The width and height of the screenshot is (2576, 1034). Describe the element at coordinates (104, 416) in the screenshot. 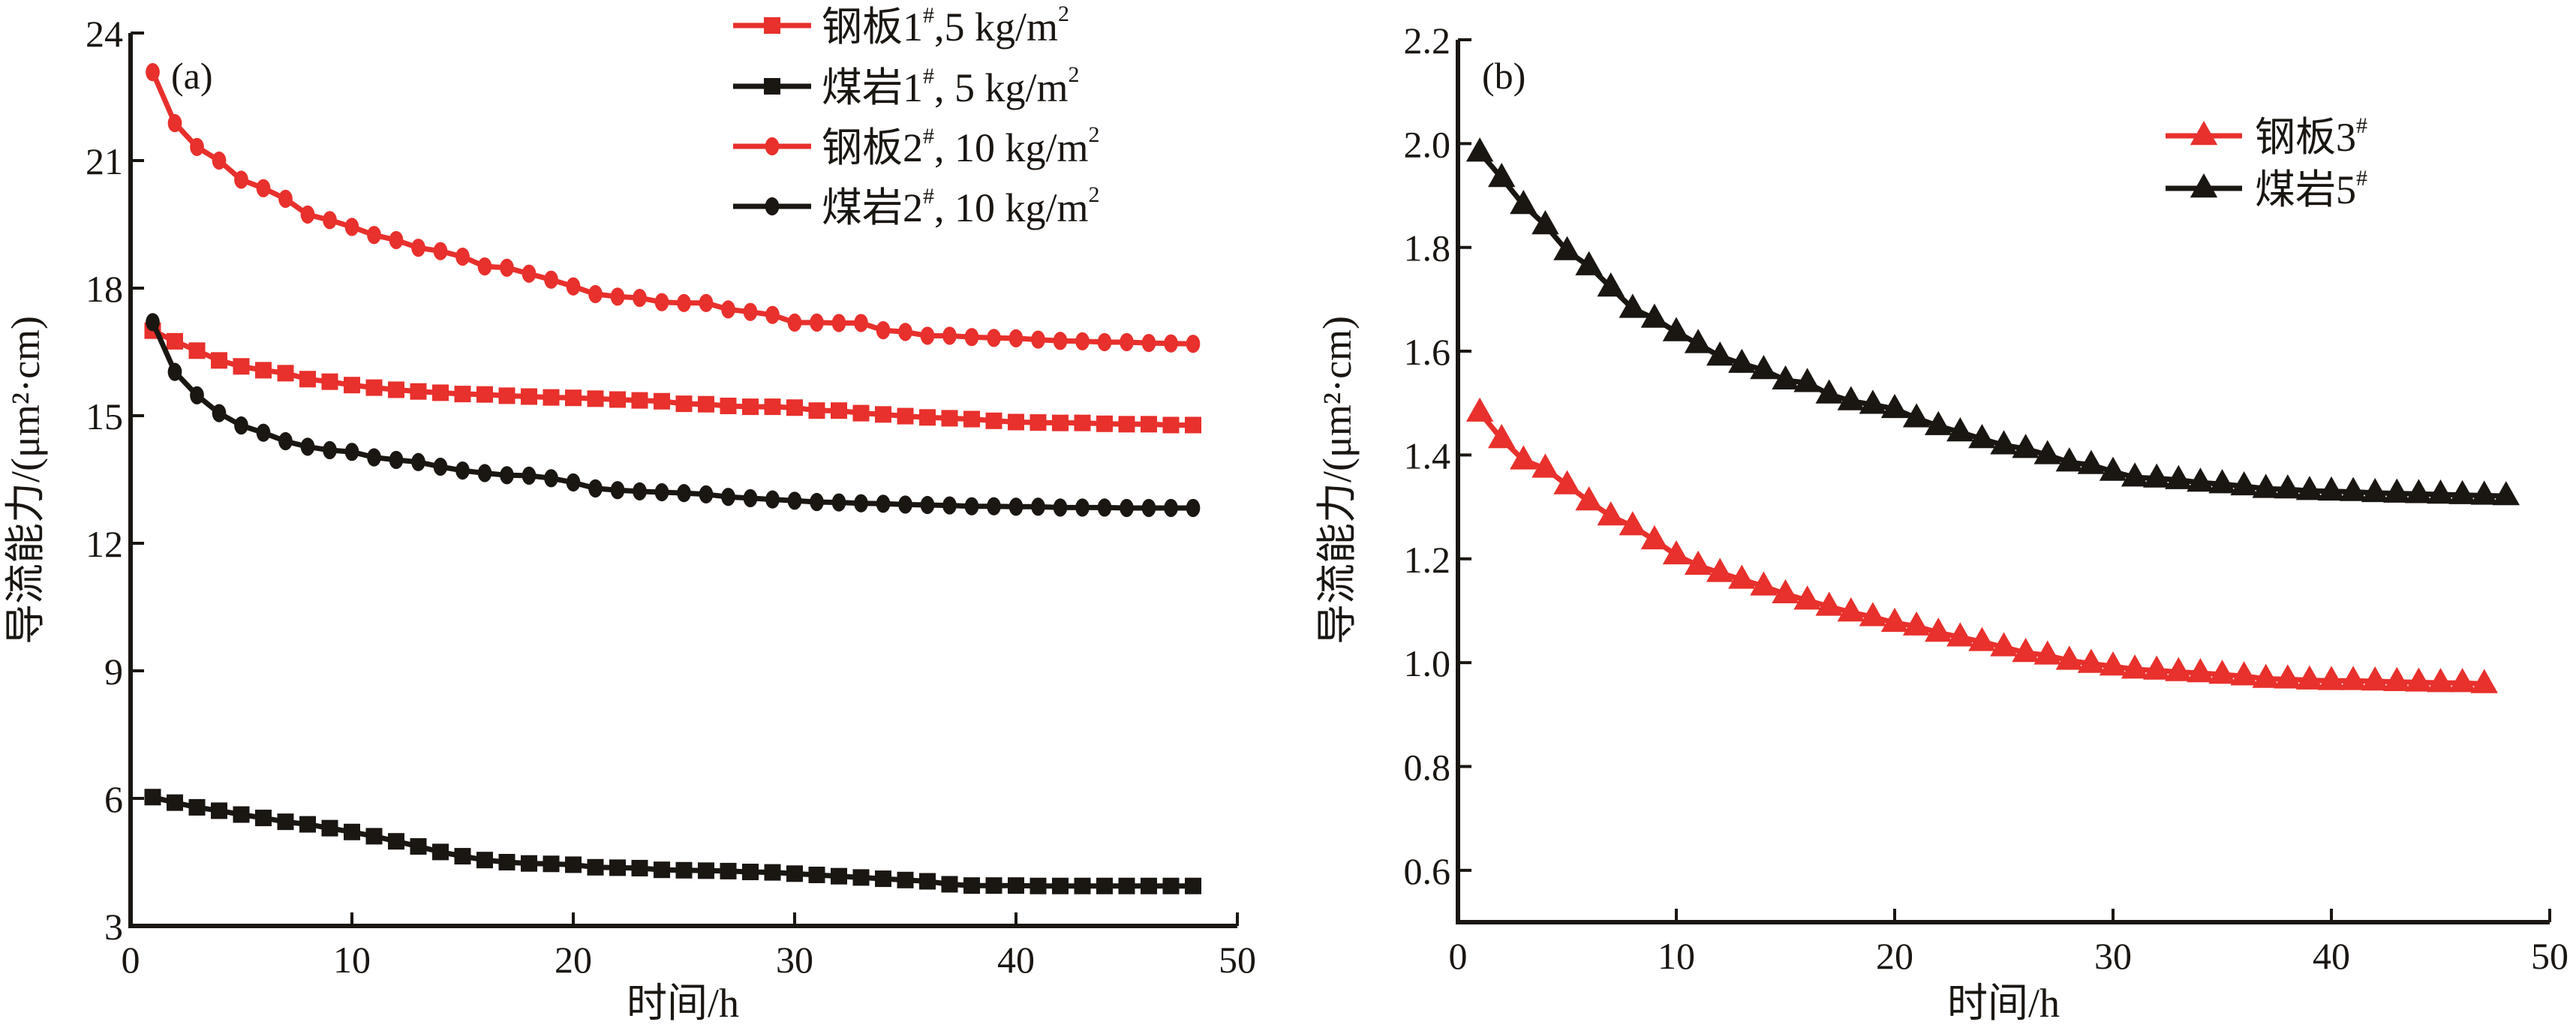

I see `y-tick-label: 15` at that location.